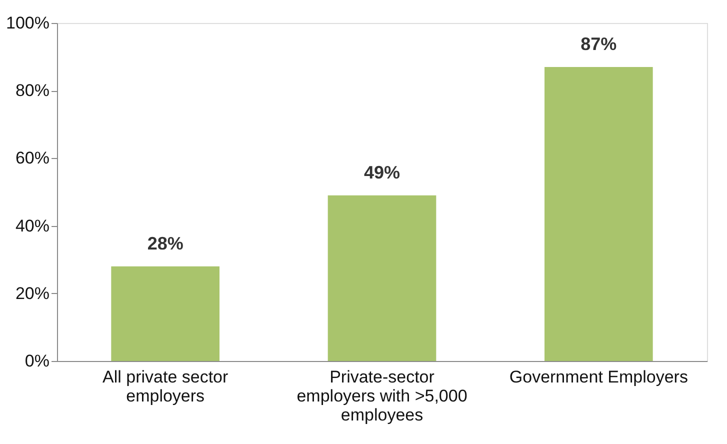  What do you see at coordinates (165, 243) in the screenshot?
I see `data-label: 28%` at bounding box center [165, 243].